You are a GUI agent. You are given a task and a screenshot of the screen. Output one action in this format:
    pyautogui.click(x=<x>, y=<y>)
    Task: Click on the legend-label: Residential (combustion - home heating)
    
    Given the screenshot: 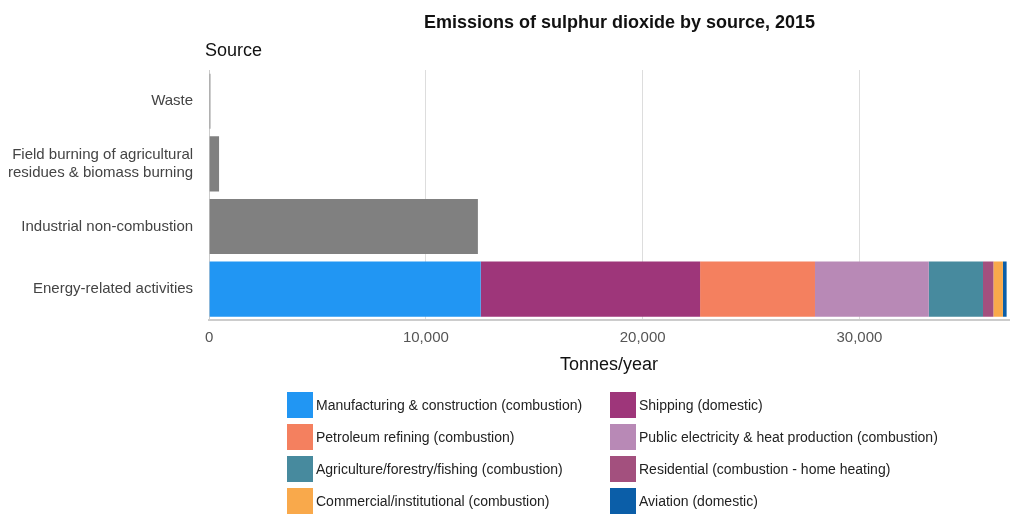 What is the action you would take?
    pyautogui.click(x=765, y=469)
    